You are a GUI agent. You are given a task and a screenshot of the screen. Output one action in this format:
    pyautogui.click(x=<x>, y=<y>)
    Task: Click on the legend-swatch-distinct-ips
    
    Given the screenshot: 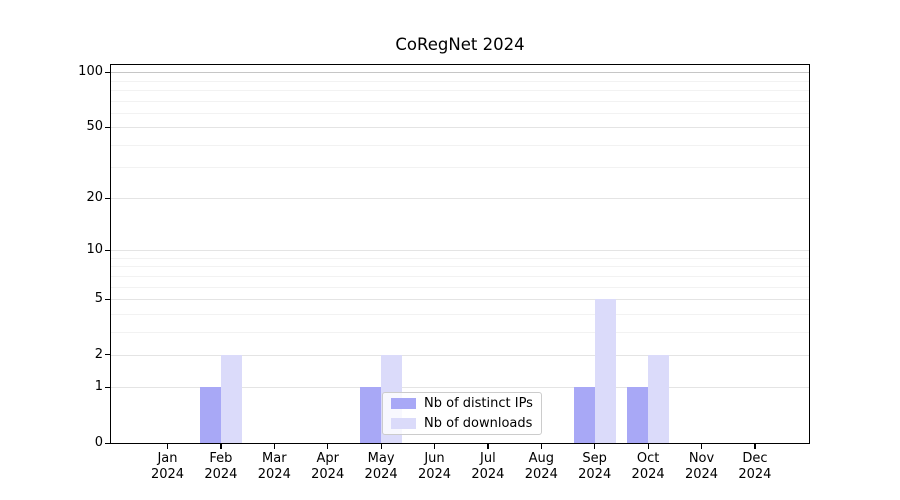 What is the action you would take?
    pyautogui.click(x=403, y=403)
    